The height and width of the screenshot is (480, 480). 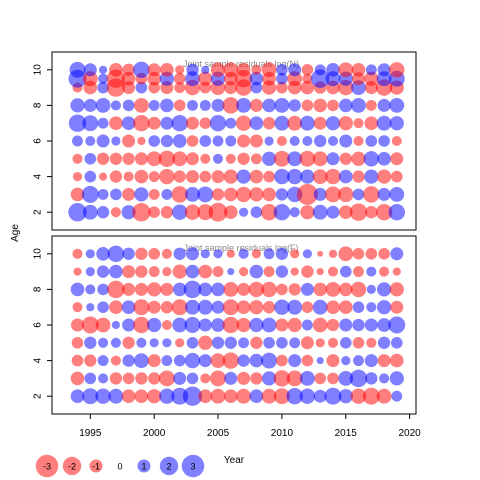 What do you see at coordinates (168, 467) in the screenshot?
I see `legend-label: 2` at bounding box center [168, 467].